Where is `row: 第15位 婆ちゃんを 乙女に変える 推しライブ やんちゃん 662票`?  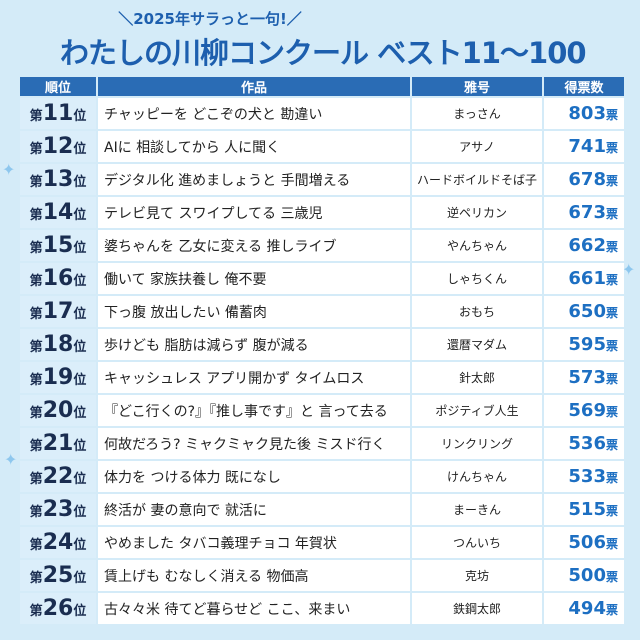 row: 第15位 婆ちゃんを 乙女に変える 推しライブ やんちゃん 662票 is located at coordinates (322, 245).